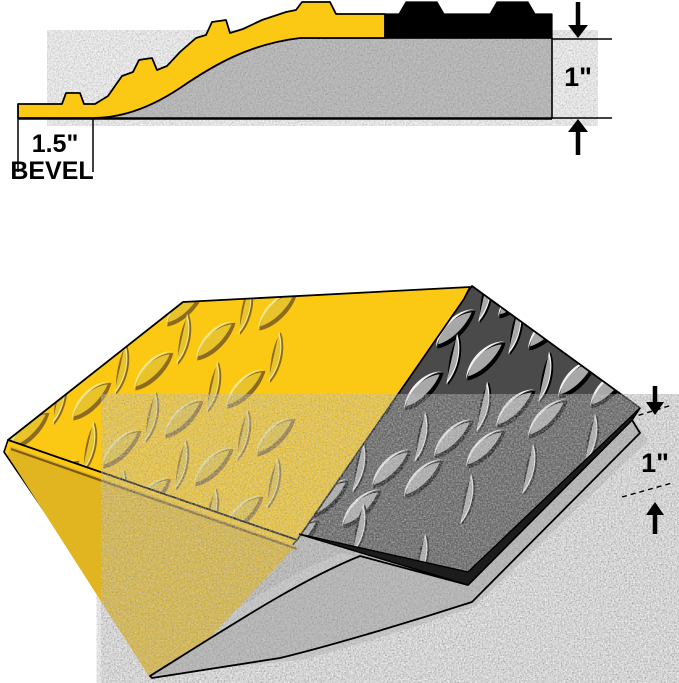 The height and width of the screenshot is (683, 679). What do you see at coordinates (655, 463) in the screenshot?
I see `isometric-thickness-value: 1"` at bounding box center [655, 463].